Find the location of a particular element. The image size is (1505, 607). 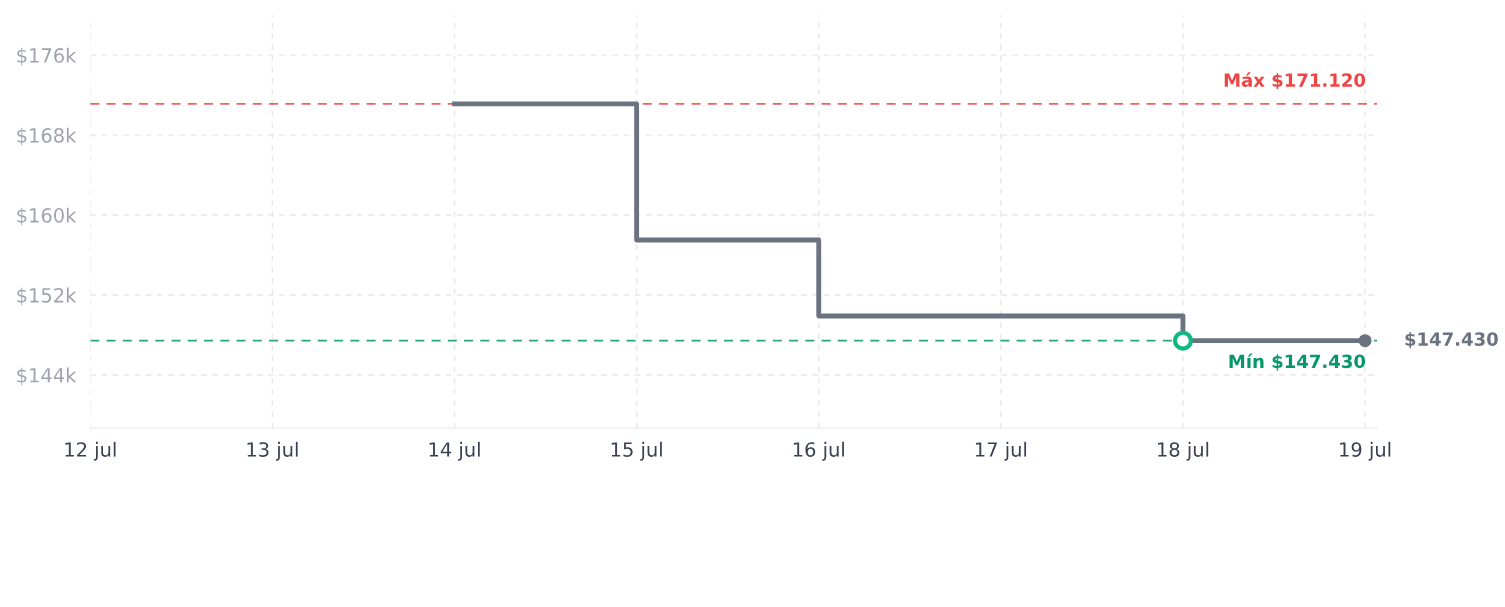

ref-line-label: Mín $147.430 is located at coordinates (1297, 362).